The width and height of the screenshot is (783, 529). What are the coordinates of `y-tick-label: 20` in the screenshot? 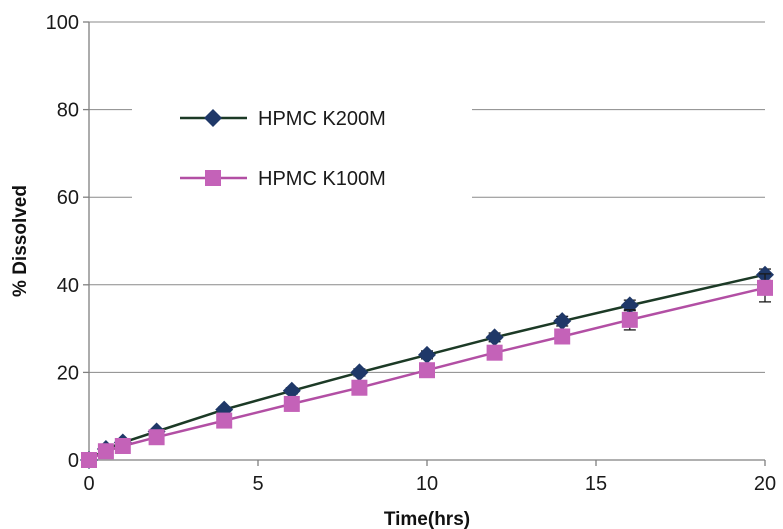 It's located at (68, 373).